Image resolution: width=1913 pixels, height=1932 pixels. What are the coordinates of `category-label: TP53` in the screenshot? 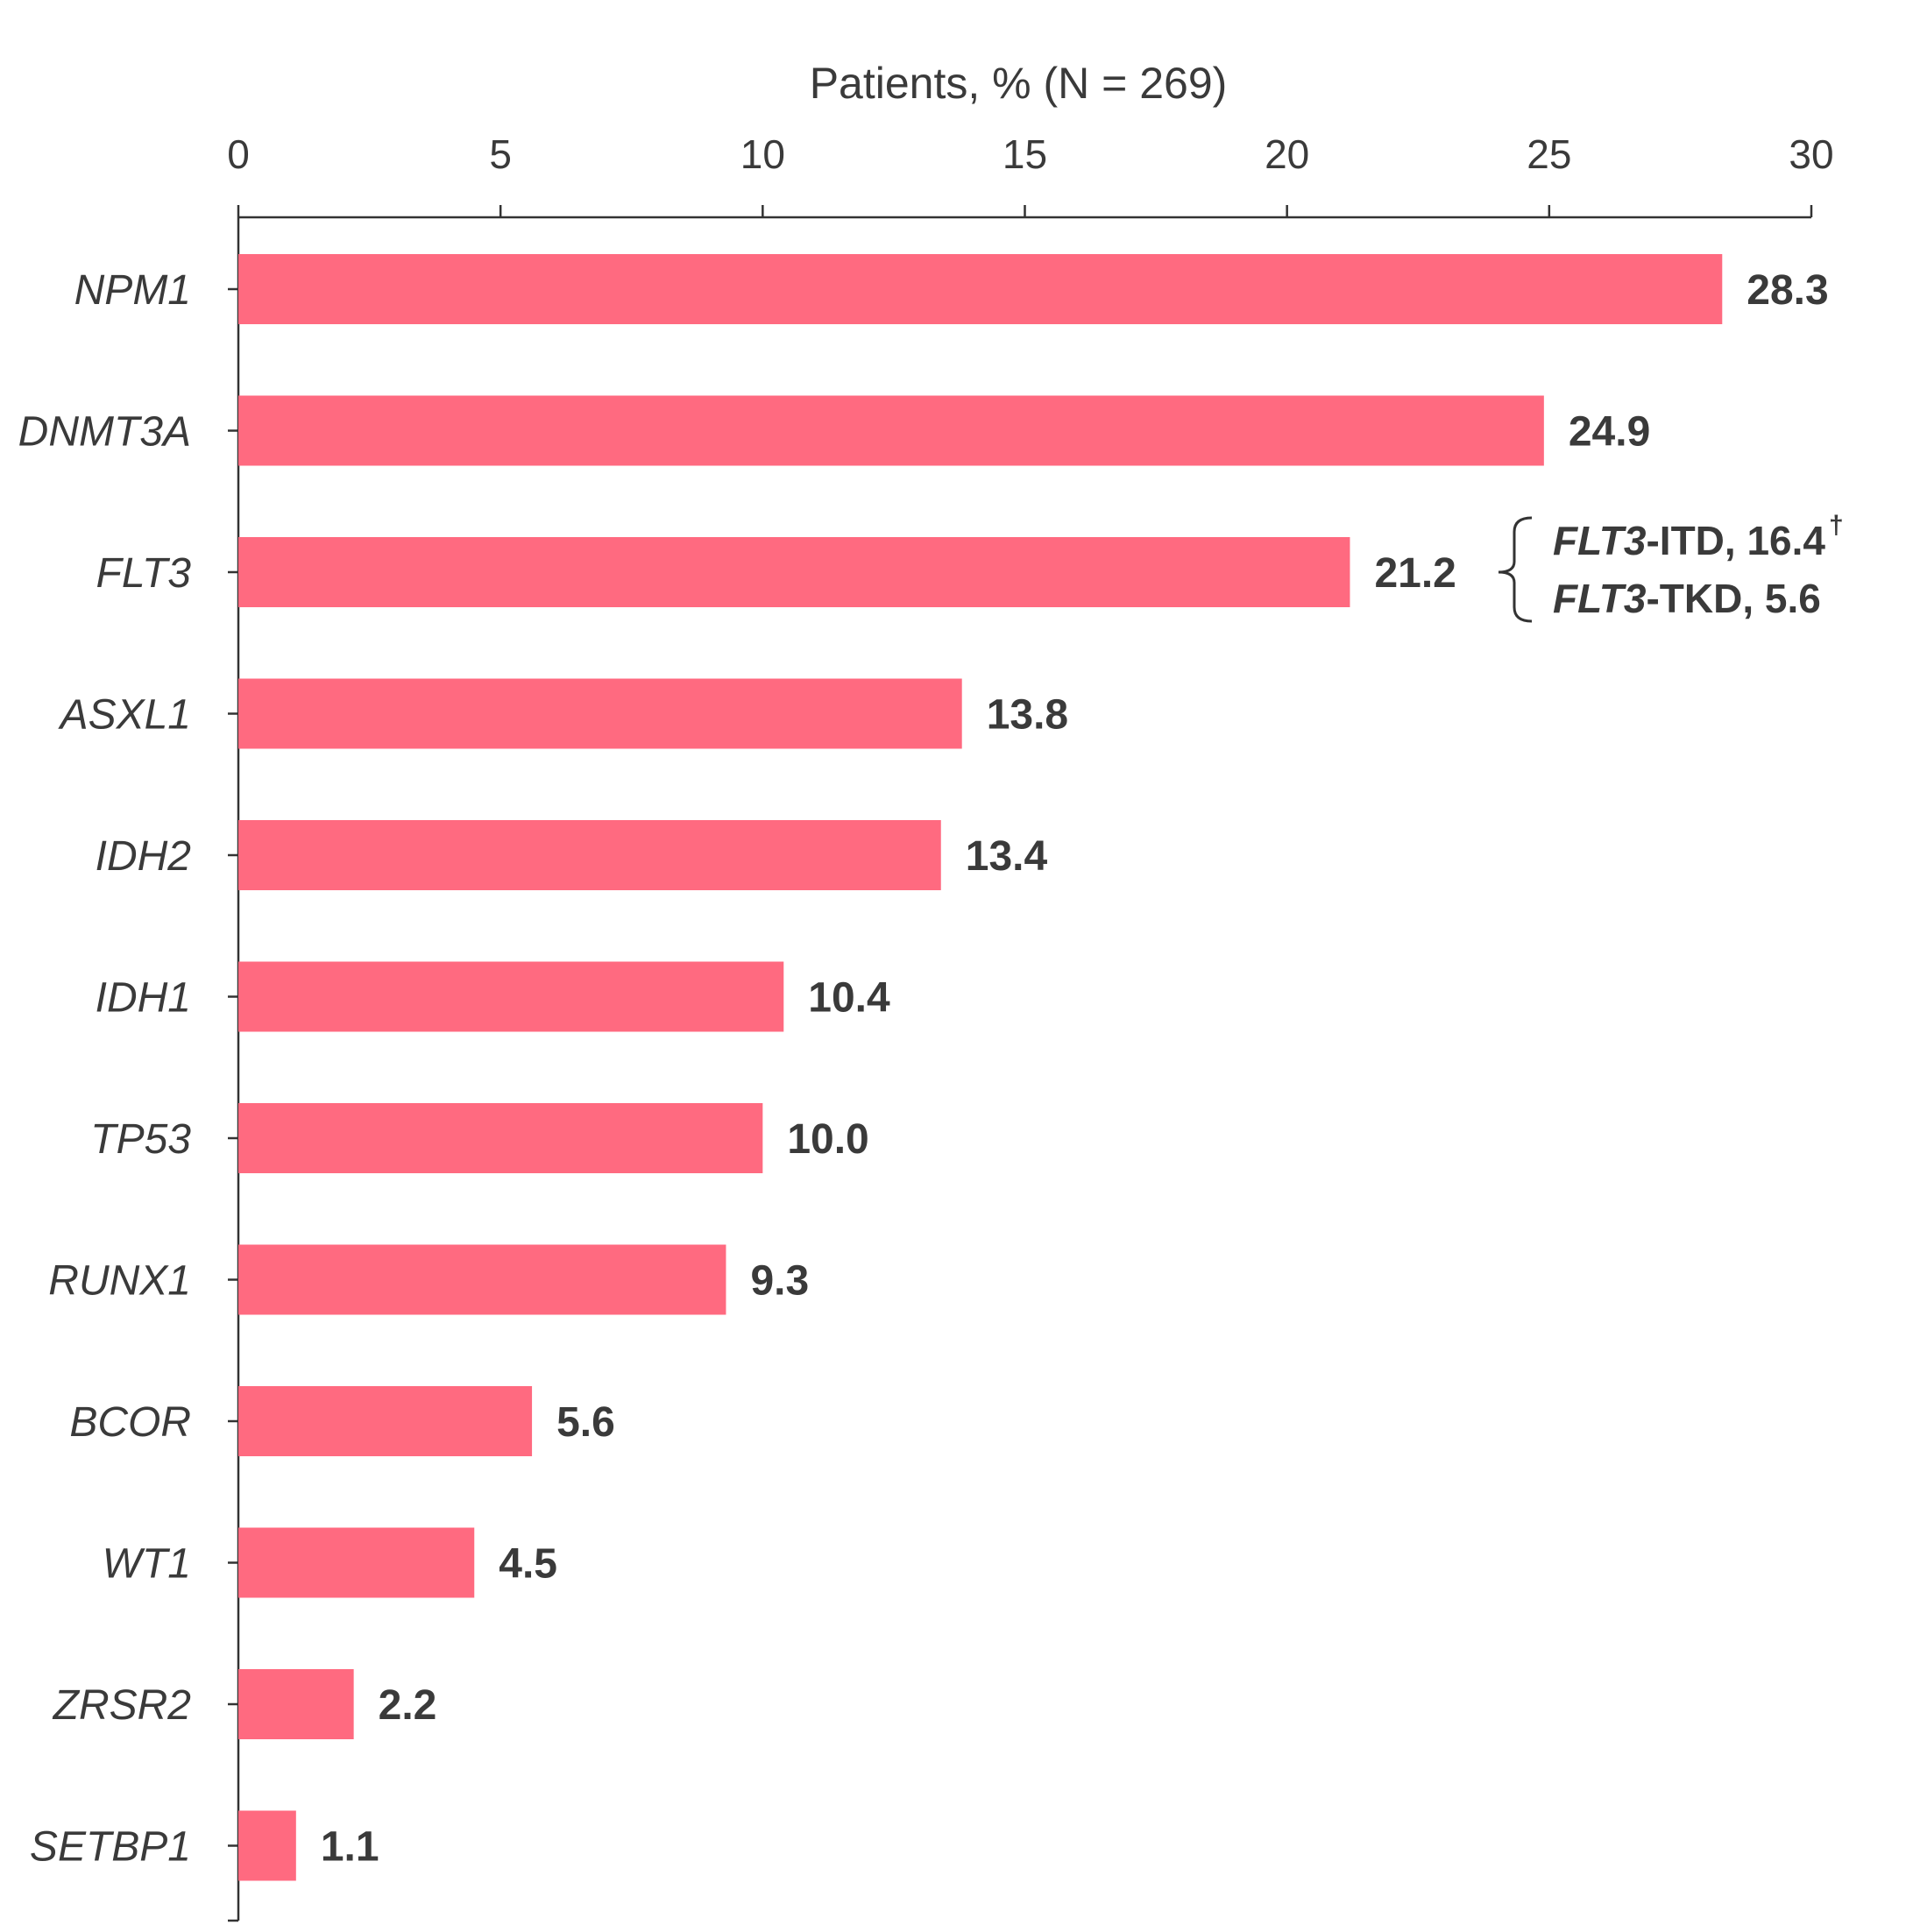 It's located at (140, 1139).